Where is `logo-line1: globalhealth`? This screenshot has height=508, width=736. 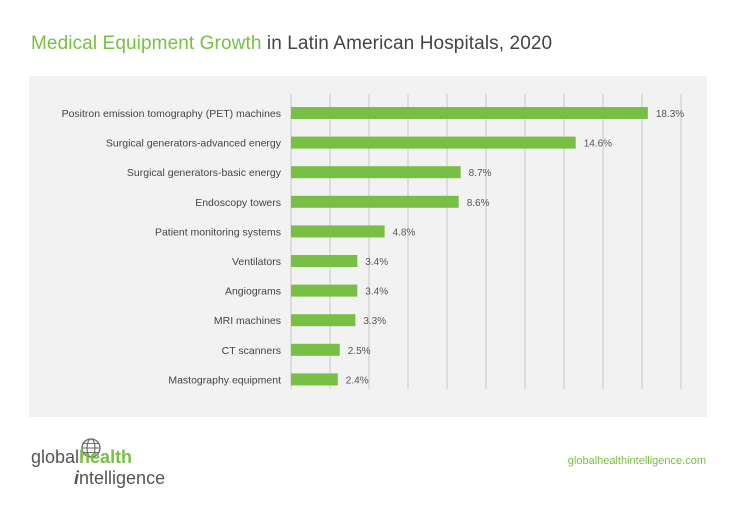
logo-line1: globalhealth is located at coordinates (81, 457).